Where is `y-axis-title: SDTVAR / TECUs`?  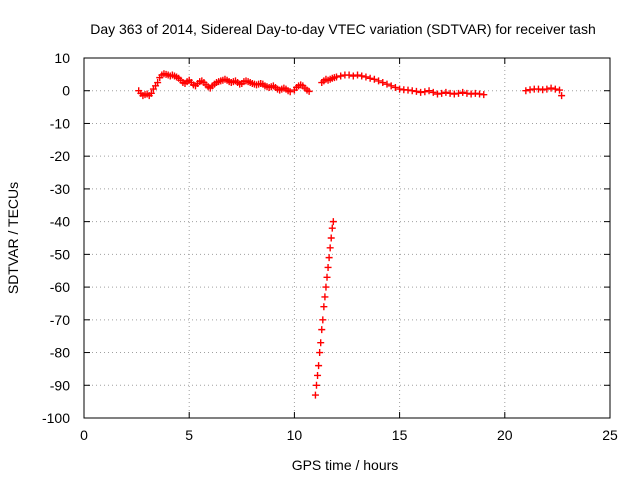 y-axis-title: SDTVAR / TECUs is located at coordinates (13, 238).